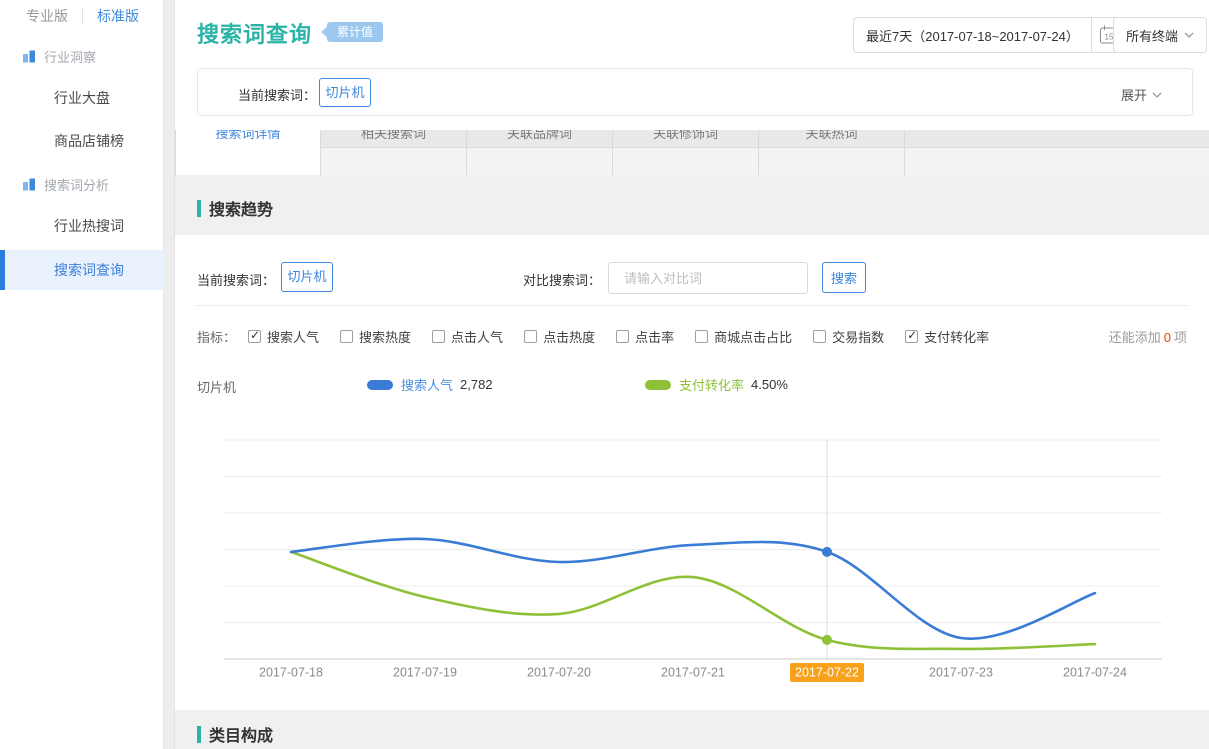  Describe the element at coordinates (118, 16) in the screenshot. I see `version-tab-standard: 标准版` at that location.